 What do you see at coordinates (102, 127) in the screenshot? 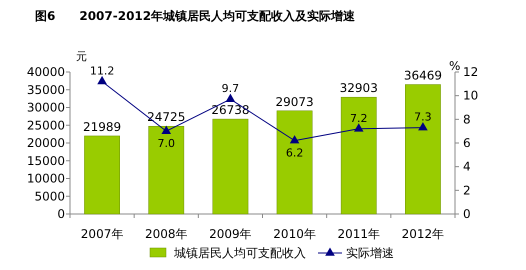
I see `data-label: 21989` at bounding box center [102, 127].